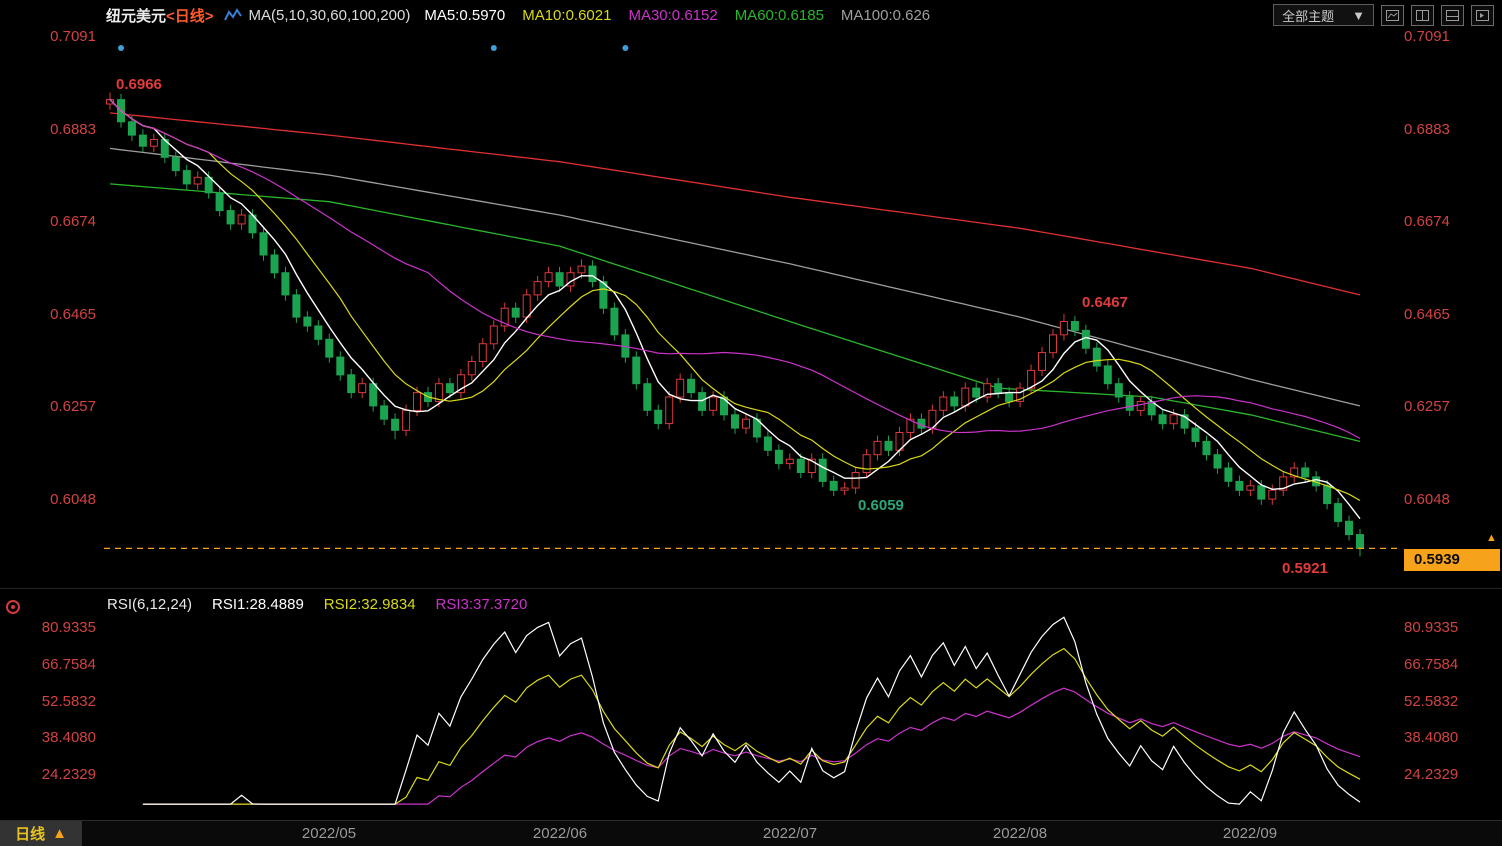 The height and width of the screenshot is (846, 1502). I want to click on rsi-tick-left: 80.9335, so click(68, 627).